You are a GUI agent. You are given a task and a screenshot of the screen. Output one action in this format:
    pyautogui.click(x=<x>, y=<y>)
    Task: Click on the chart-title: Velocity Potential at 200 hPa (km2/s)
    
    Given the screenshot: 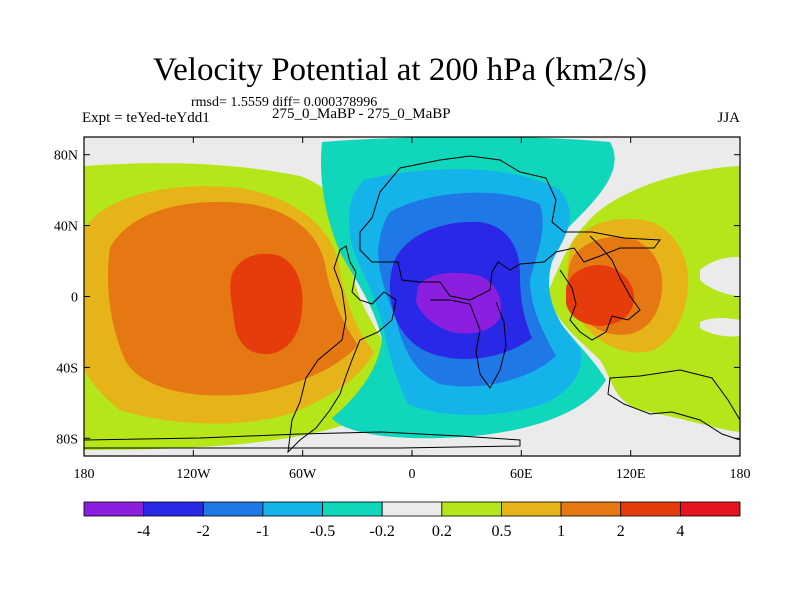 What is the action you would take?
    pyautogui.click(x=400, y=70)
    